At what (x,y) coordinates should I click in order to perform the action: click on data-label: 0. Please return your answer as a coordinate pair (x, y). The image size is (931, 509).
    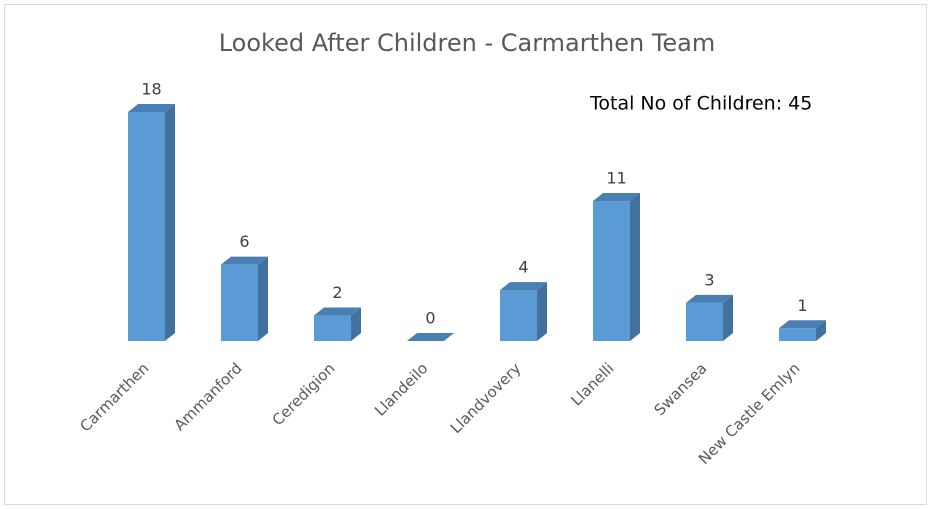
    Looking at the image, I should click on (430, 318).